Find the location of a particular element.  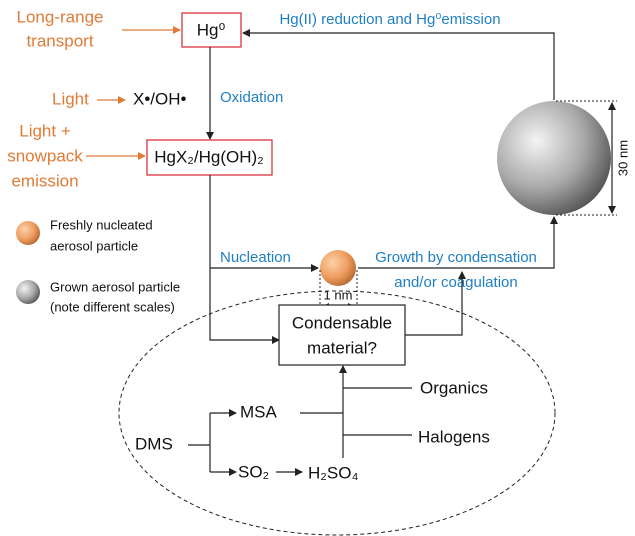

process-label: Oxidation is located at coordinates (251, 97).